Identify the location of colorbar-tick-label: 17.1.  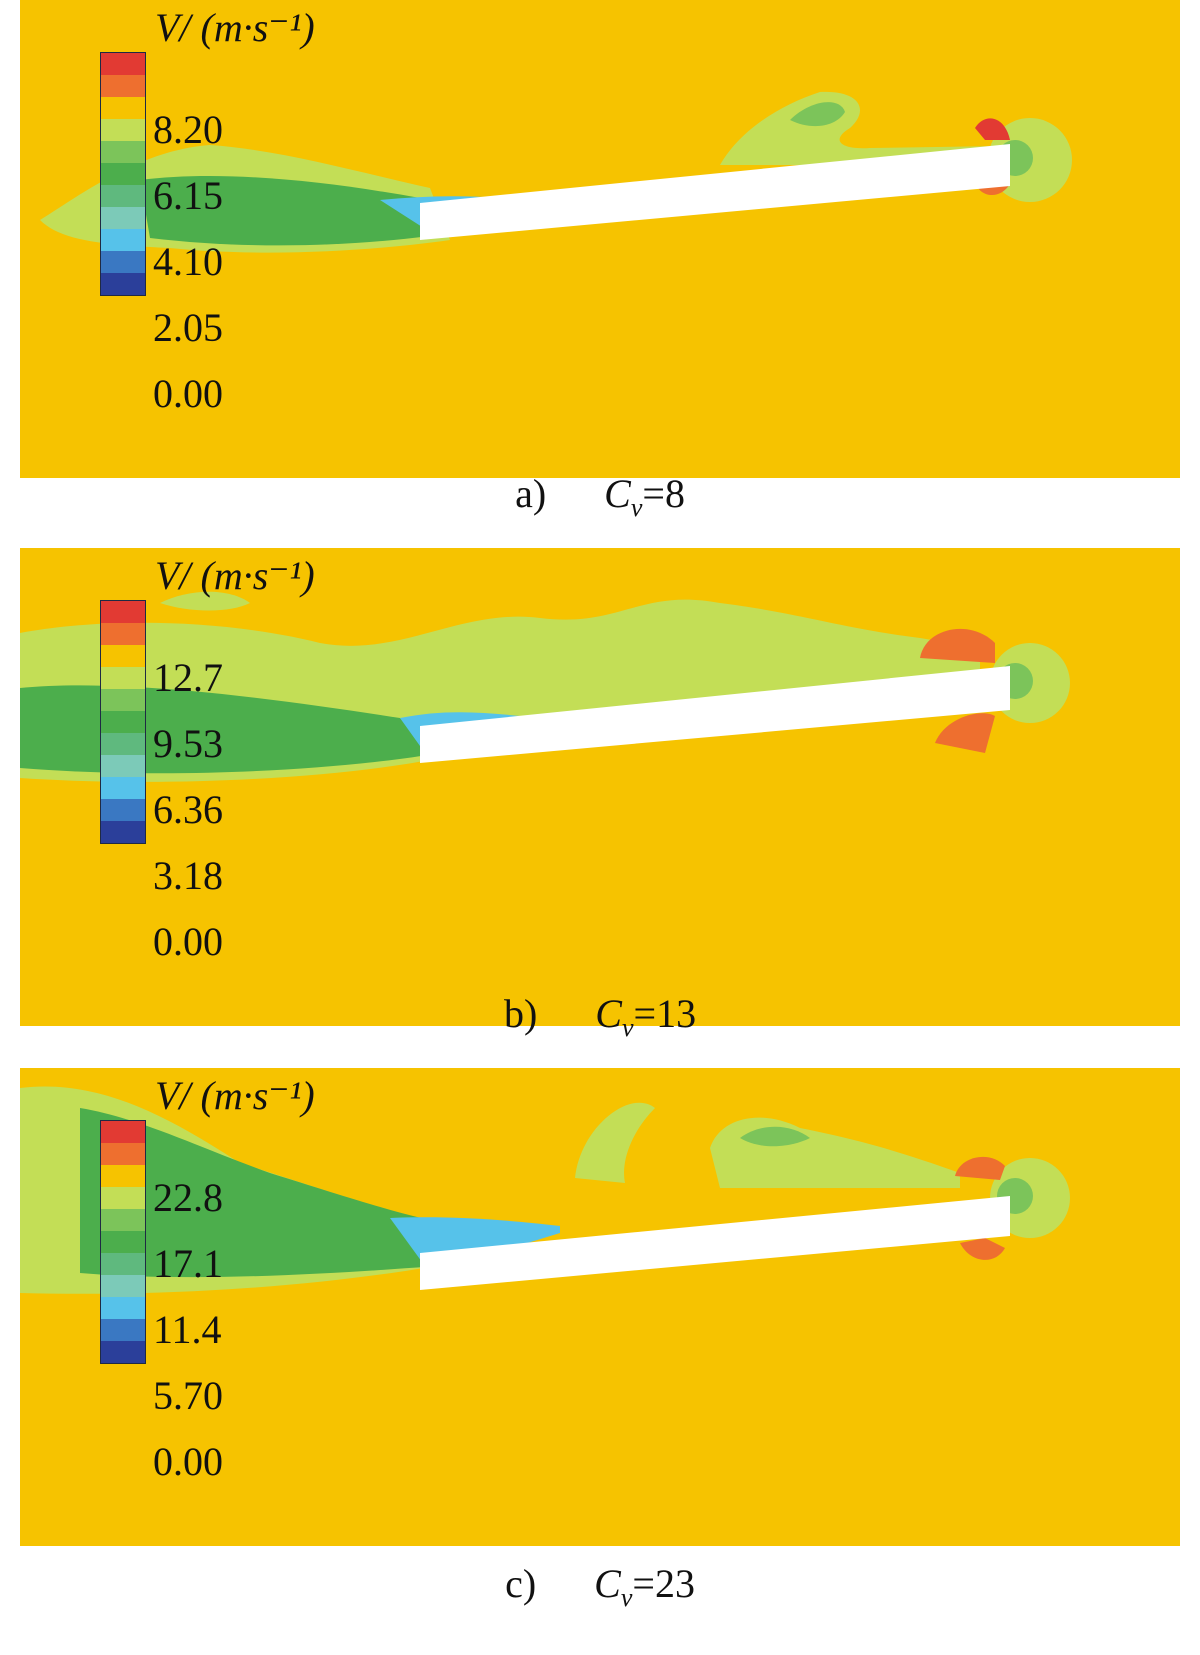
(188, 1263).